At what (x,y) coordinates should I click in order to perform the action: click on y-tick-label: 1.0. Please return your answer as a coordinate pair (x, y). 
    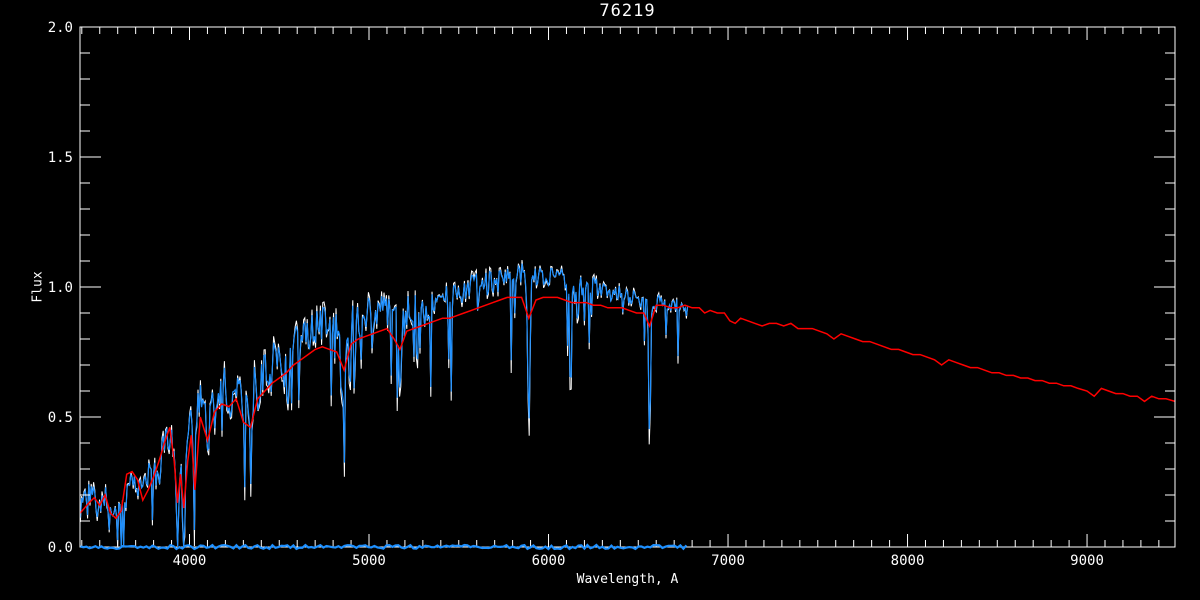
    Looking at the image, I should click on (60, 288).